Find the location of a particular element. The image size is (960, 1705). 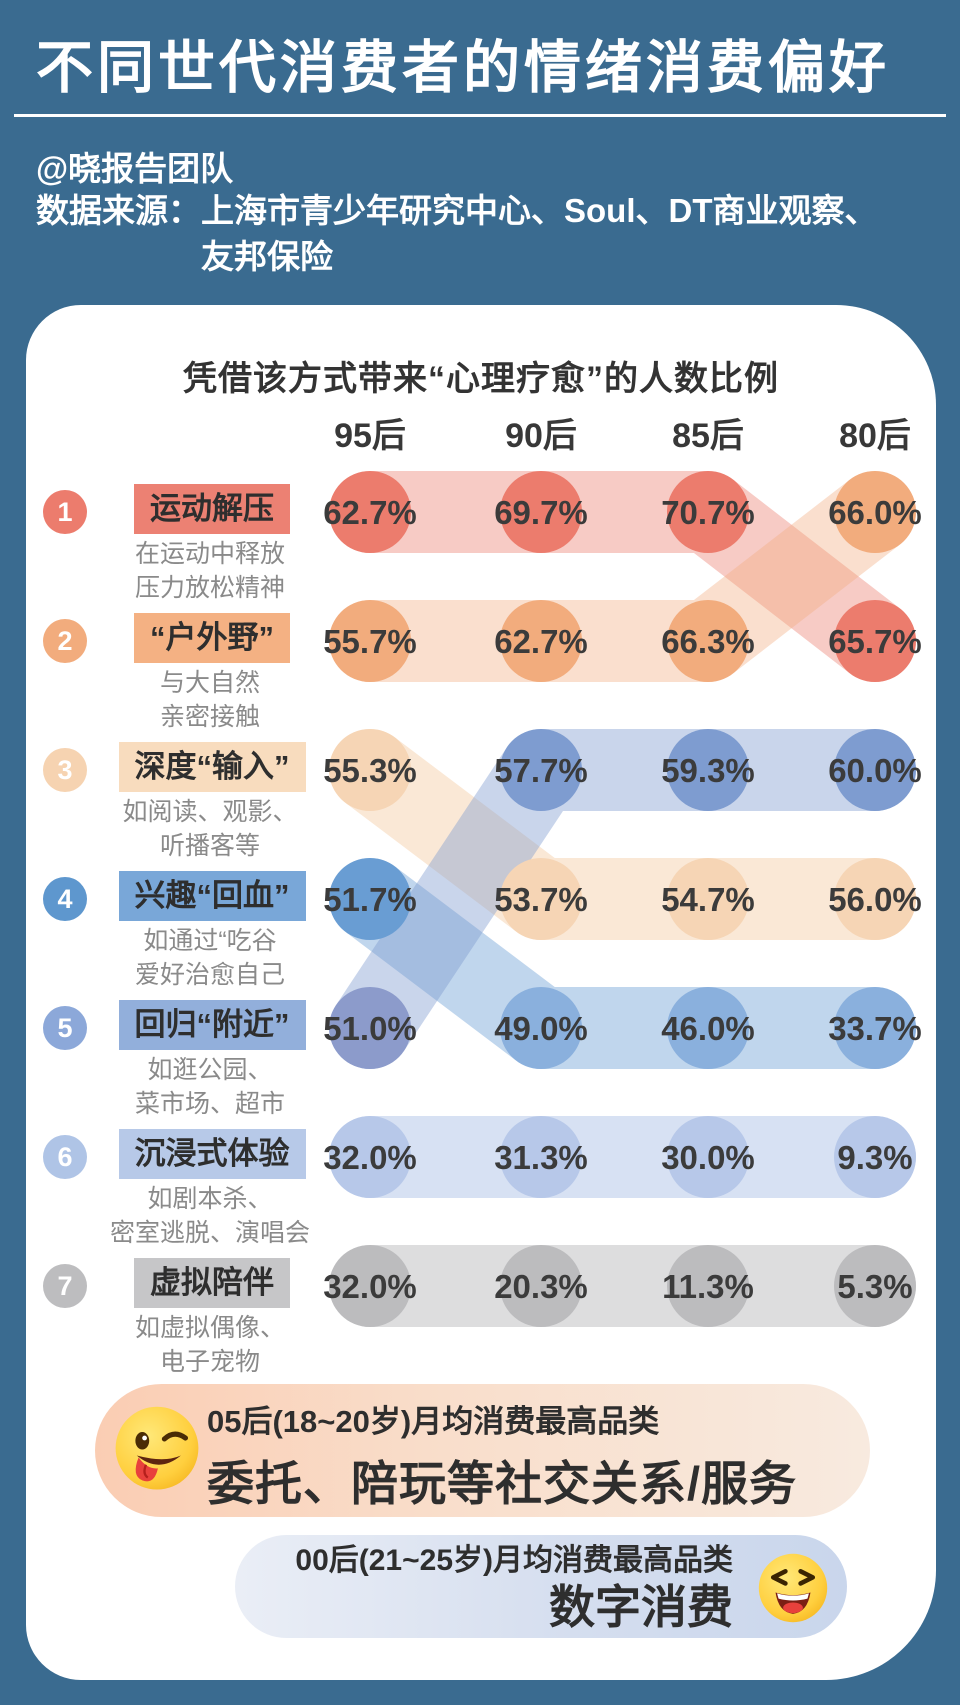

chart-dot-5-85后 is located at coordinates (708, 770).